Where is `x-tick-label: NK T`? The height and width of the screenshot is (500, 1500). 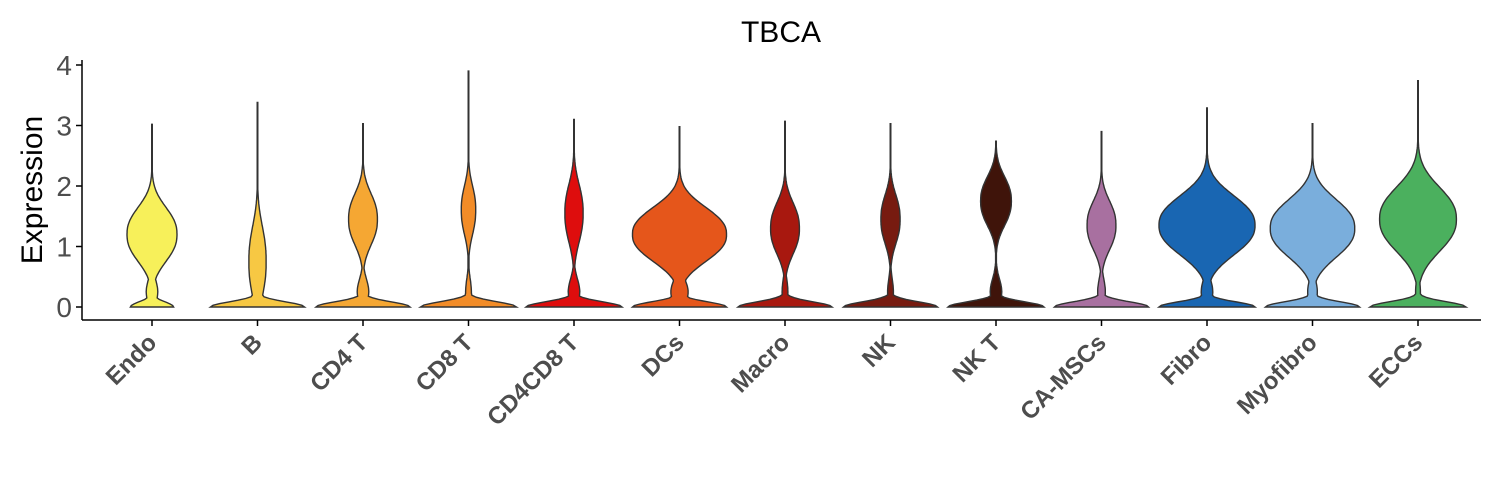
x-tick-label: NK T is located at coordinates (977, 358).